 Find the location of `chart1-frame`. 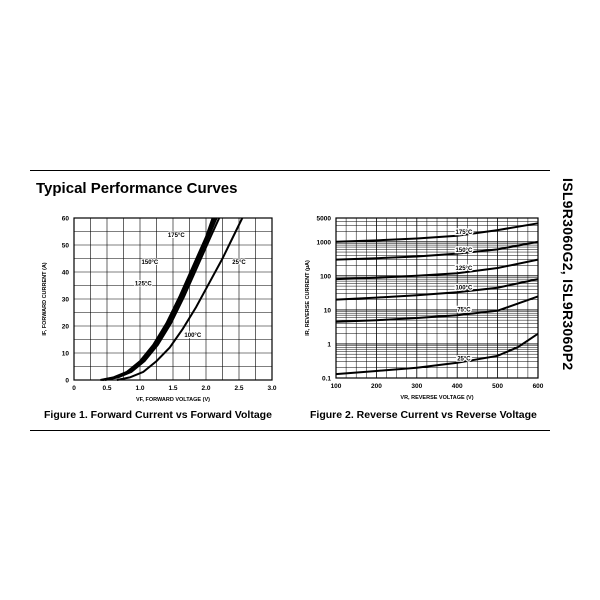

chart1-frame is located at coordinates (173, 299).